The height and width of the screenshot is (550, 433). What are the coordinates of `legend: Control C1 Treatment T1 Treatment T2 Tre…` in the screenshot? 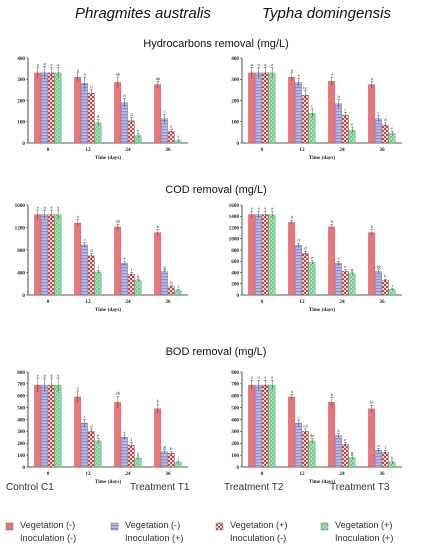 It's located at (199, 512).